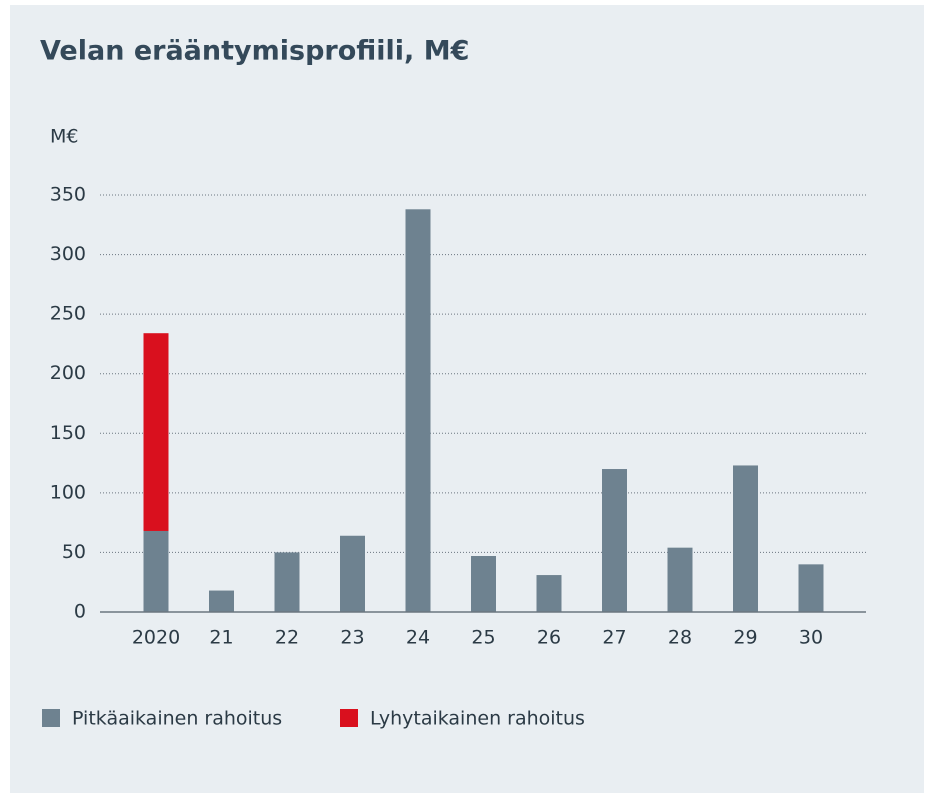 The width and height of the screenshot is (934, 798). What do you see at coordinates (156, 638) in the screenshot?
I see `x-tick-label: 2020` at bounding box center [156, 638].